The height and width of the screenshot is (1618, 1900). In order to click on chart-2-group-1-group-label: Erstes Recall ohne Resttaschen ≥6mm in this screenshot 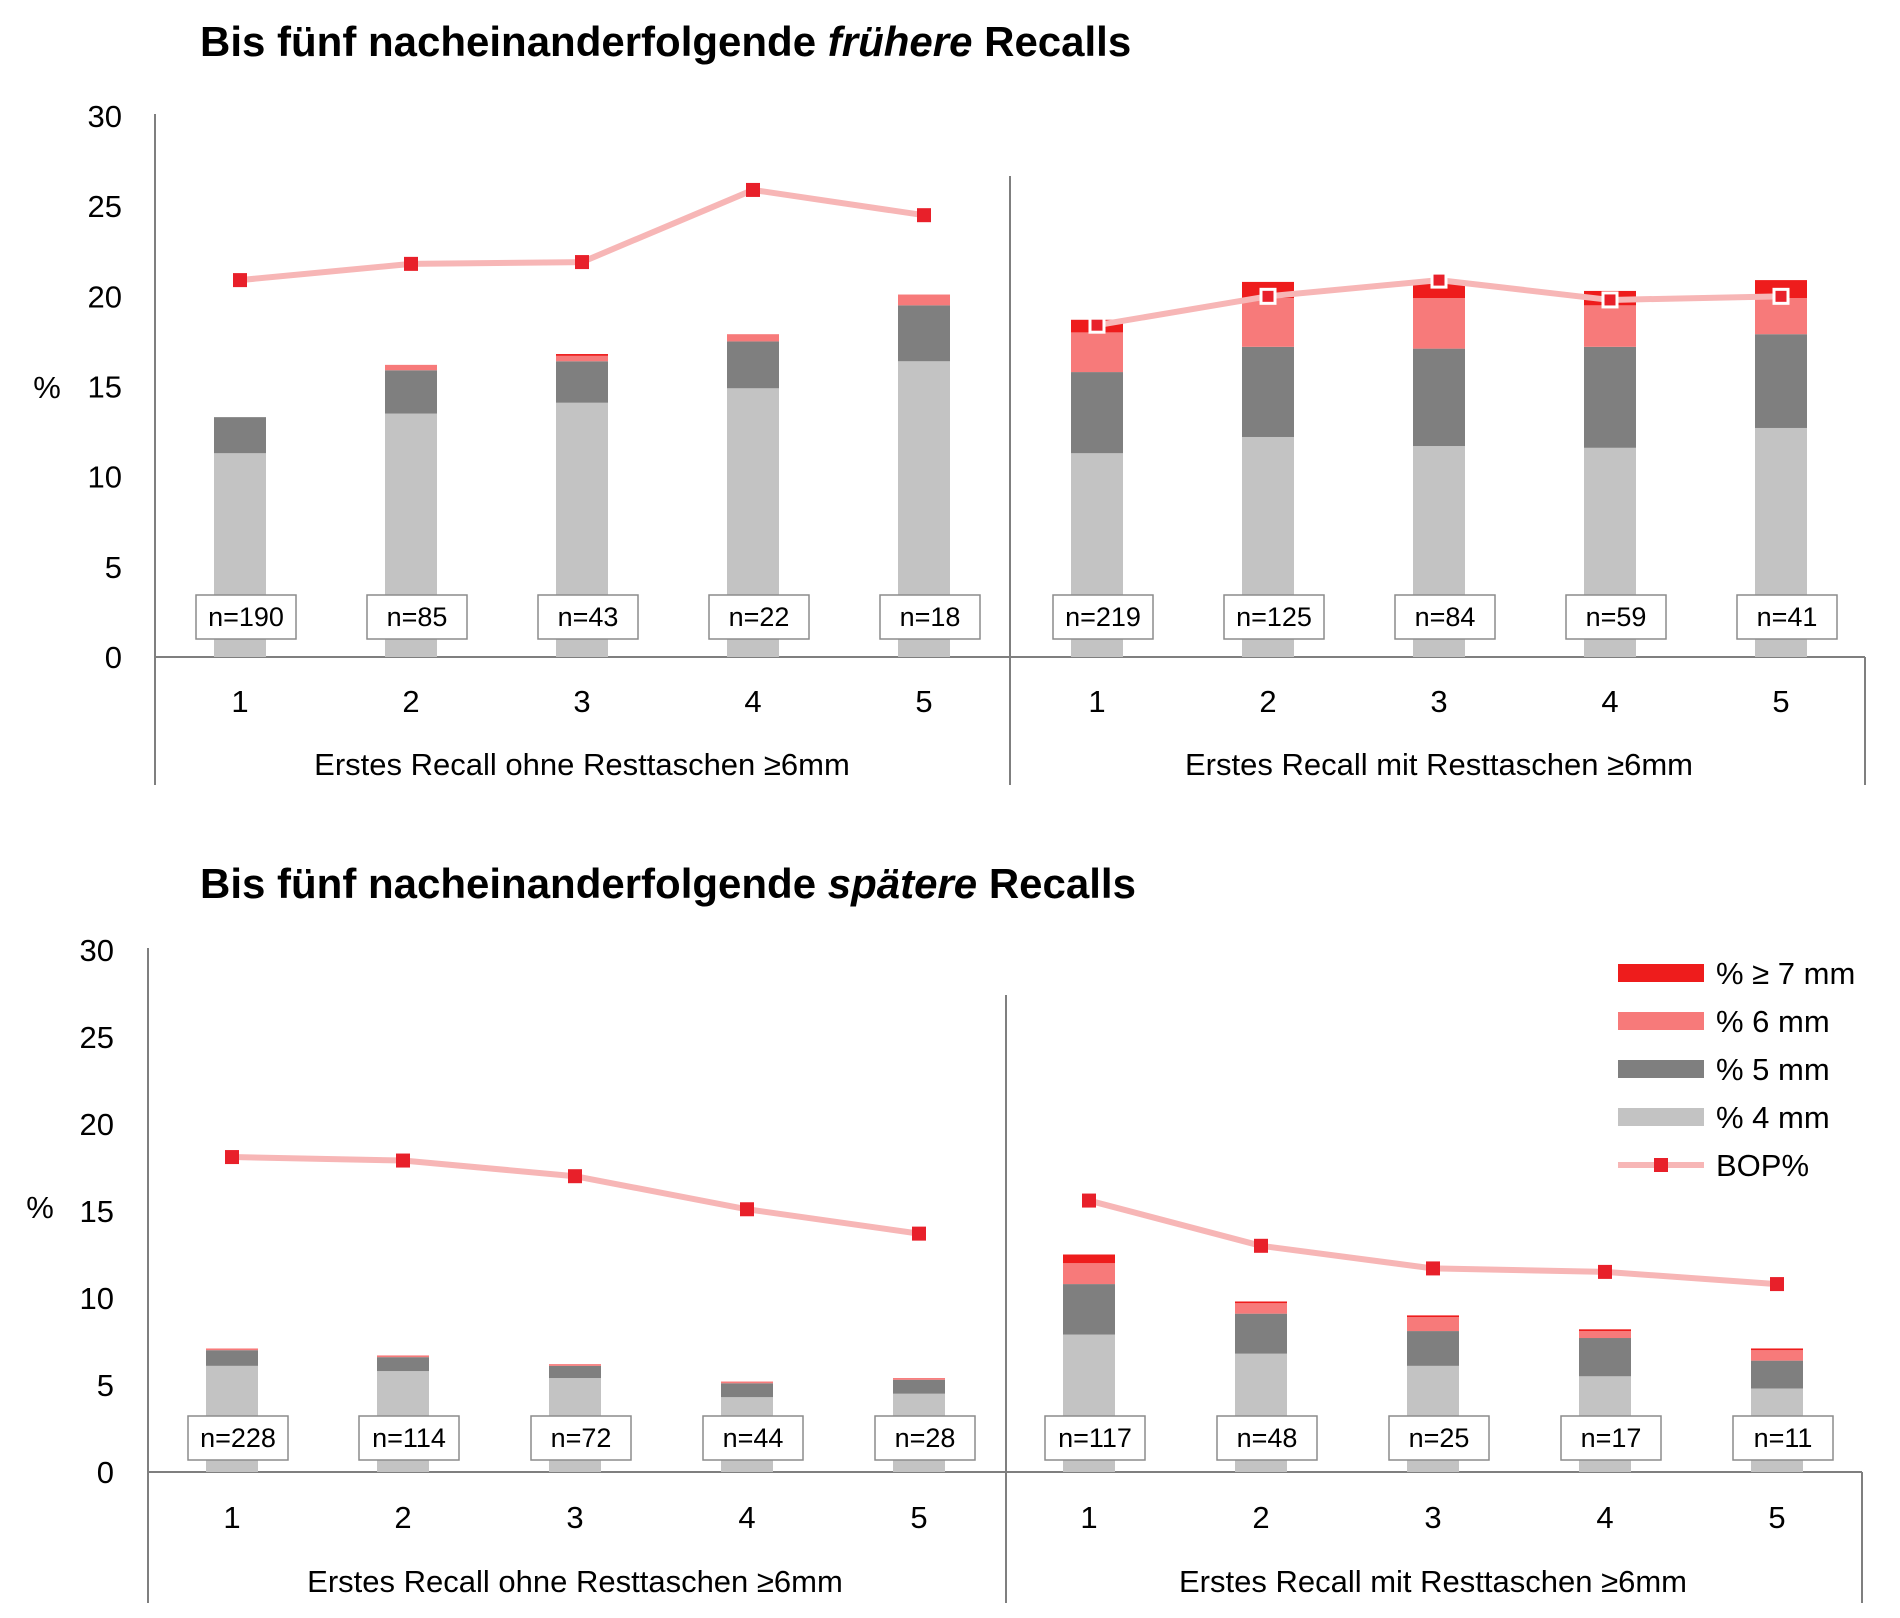, I will do `click(575, 1581)`.